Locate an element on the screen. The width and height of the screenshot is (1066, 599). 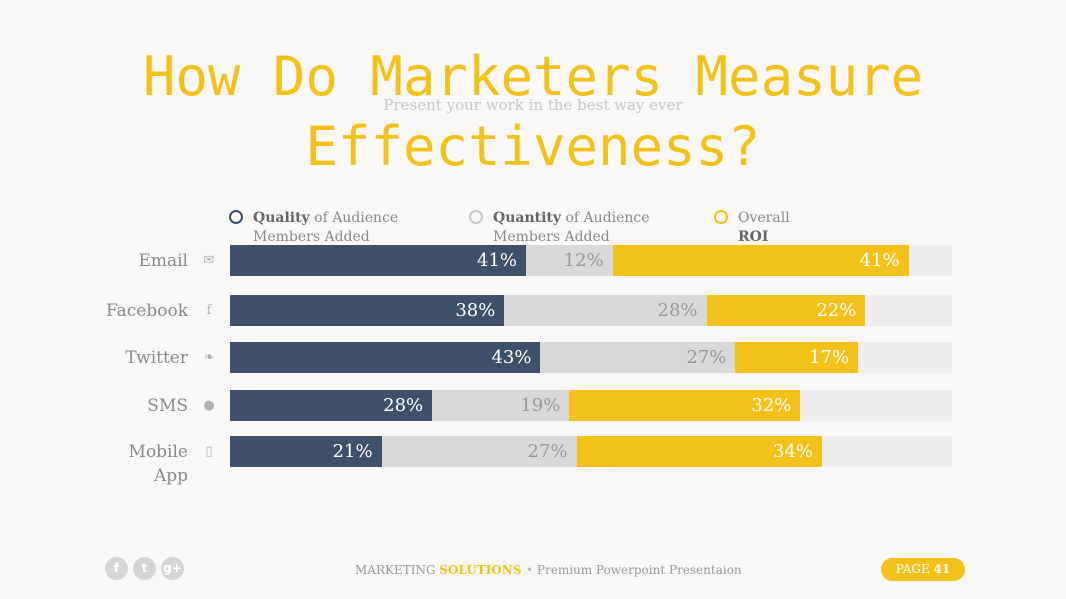
data-label: 22% is located at coordinates (836, 310).